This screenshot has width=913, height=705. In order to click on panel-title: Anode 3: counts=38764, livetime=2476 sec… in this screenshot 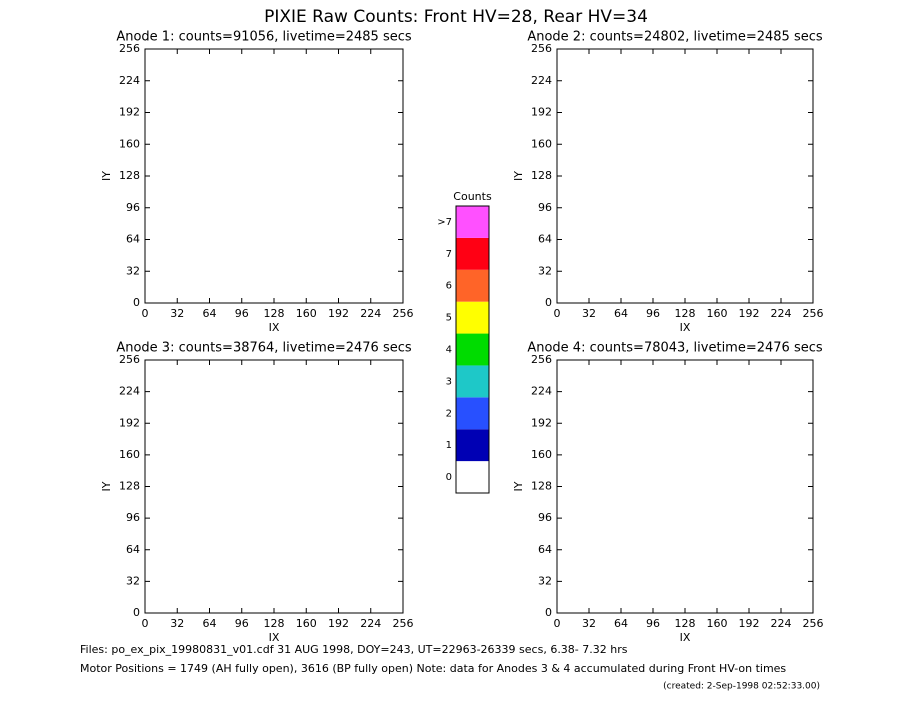, I will do `click(264, 348)`.